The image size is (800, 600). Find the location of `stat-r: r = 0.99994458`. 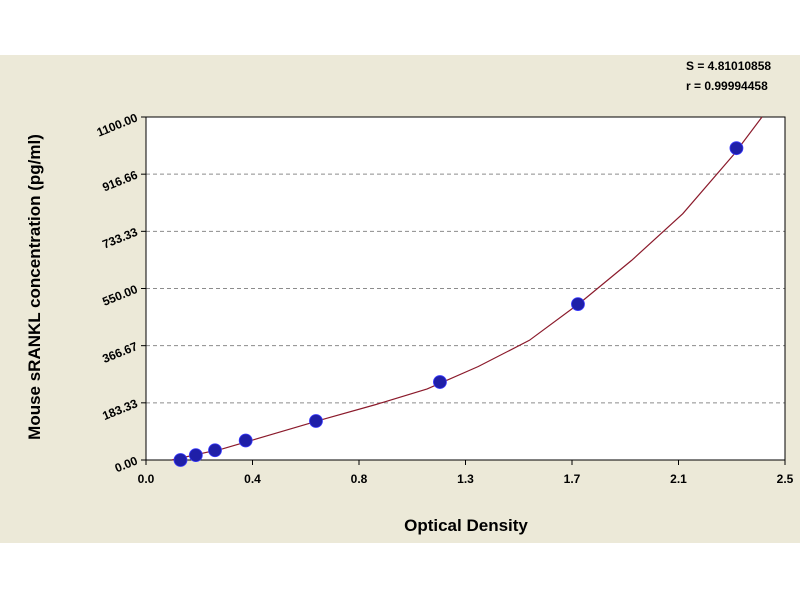

stat-r: r = 0.99994458 is located at coordinates (727, 86).